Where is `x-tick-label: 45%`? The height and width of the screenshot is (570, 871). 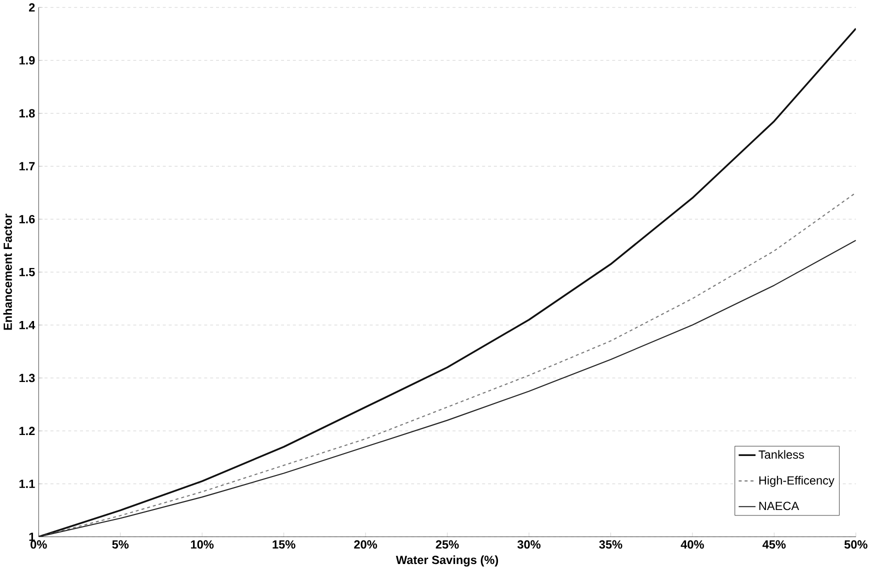
x-tick-label: 45% is located at coordinates (774, 544).